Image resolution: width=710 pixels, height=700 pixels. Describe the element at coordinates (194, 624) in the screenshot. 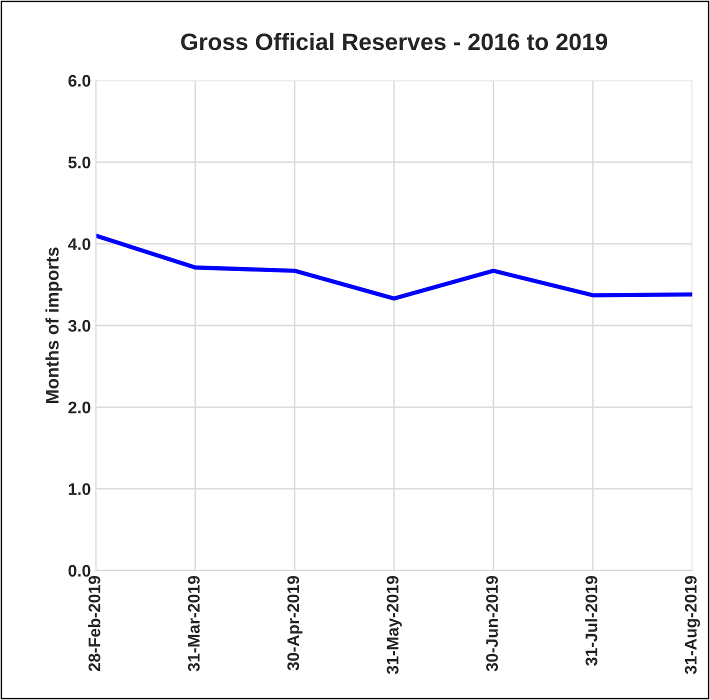

I see `x-tick-label: 31-Mar-2019` at that location.